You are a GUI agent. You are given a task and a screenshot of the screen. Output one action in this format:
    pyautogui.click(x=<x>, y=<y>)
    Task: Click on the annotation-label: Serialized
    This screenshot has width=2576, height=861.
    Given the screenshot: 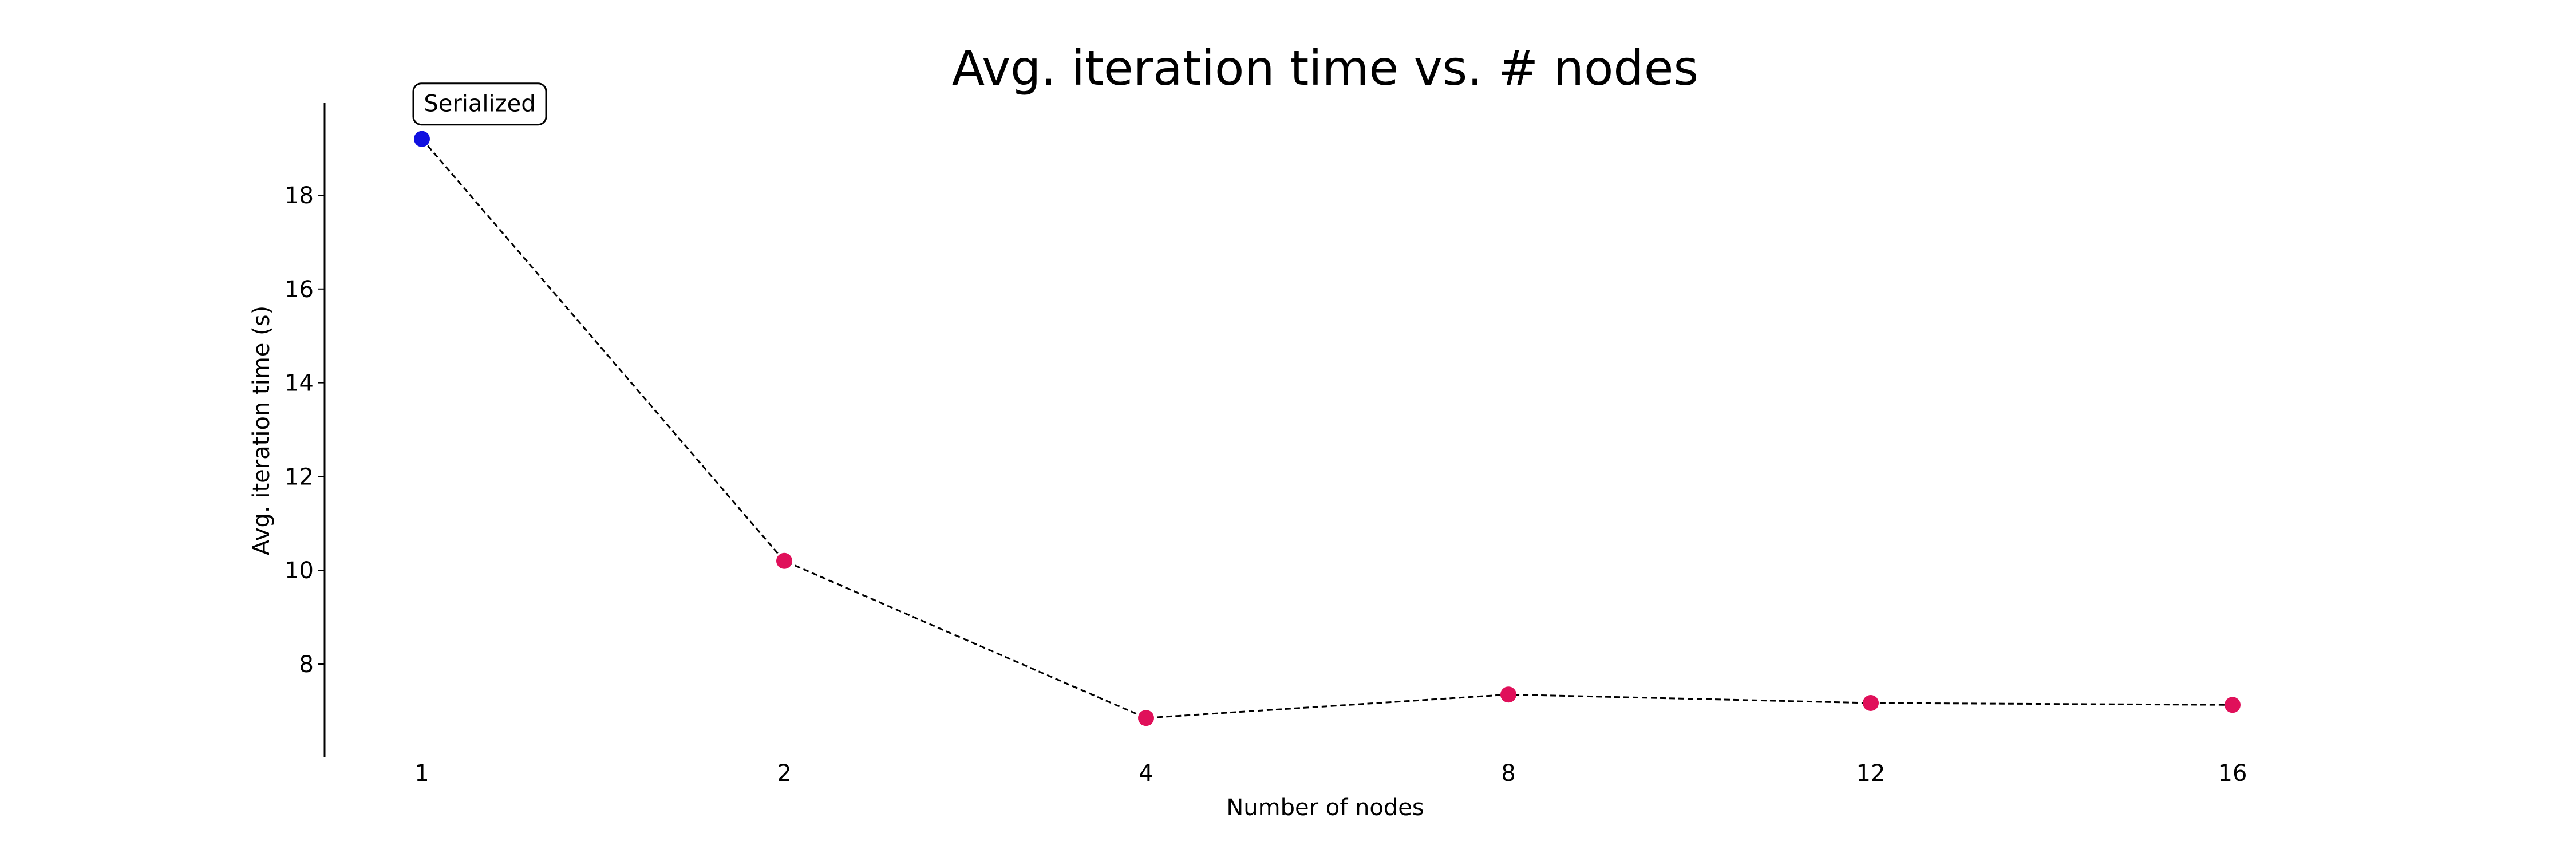 What is the action you would take?
    pyautogui.click(x=479, y=104)
    